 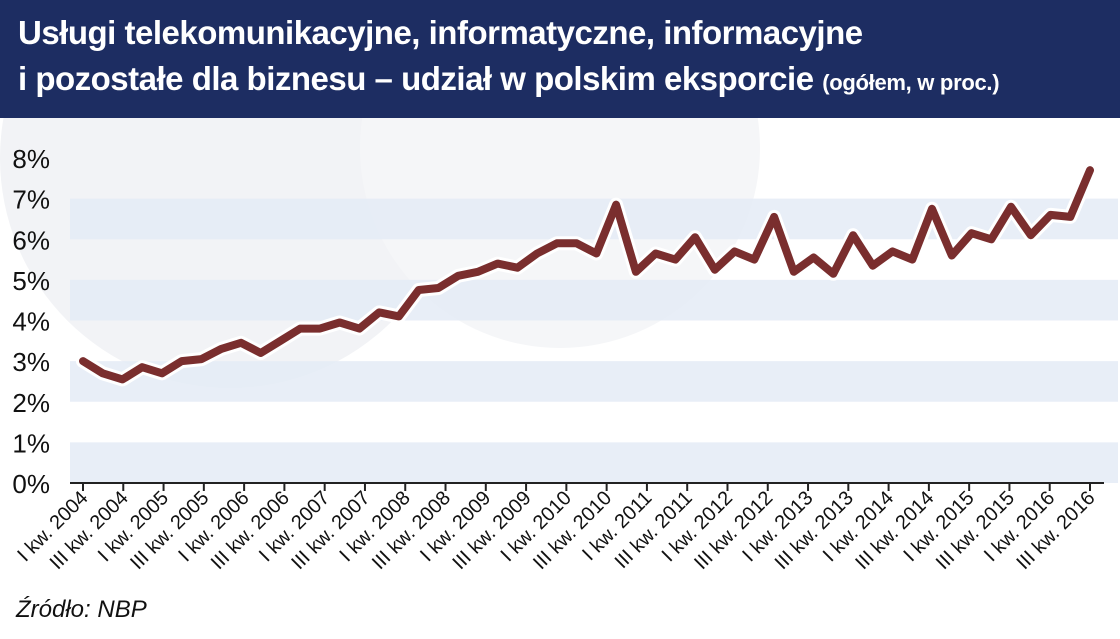 What do you see at coordinates (31, 484) in the screenshot?
I see `y-tick-label: 0%` at bounding box center [31, 484].